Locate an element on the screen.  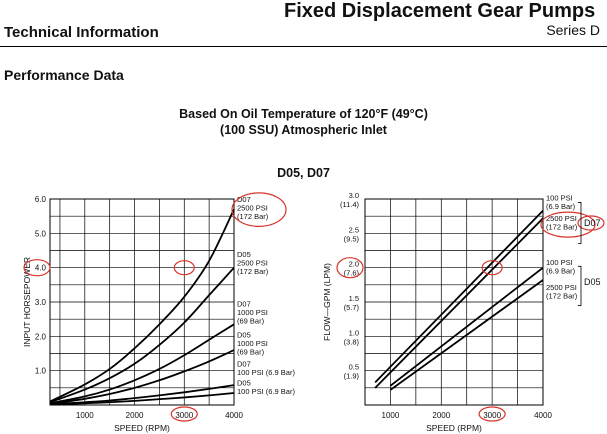
series-label: Series D is located at coordinates (573, 30).